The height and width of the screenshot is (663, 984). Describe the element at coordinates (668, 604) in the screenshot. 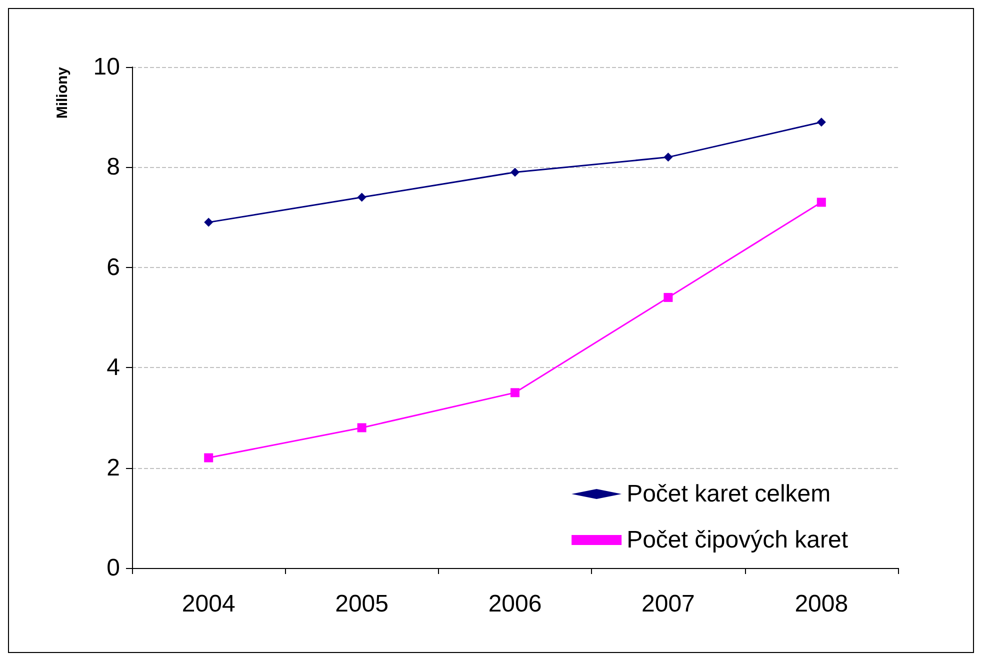

I see `x-tick-label: 2007` at that location.